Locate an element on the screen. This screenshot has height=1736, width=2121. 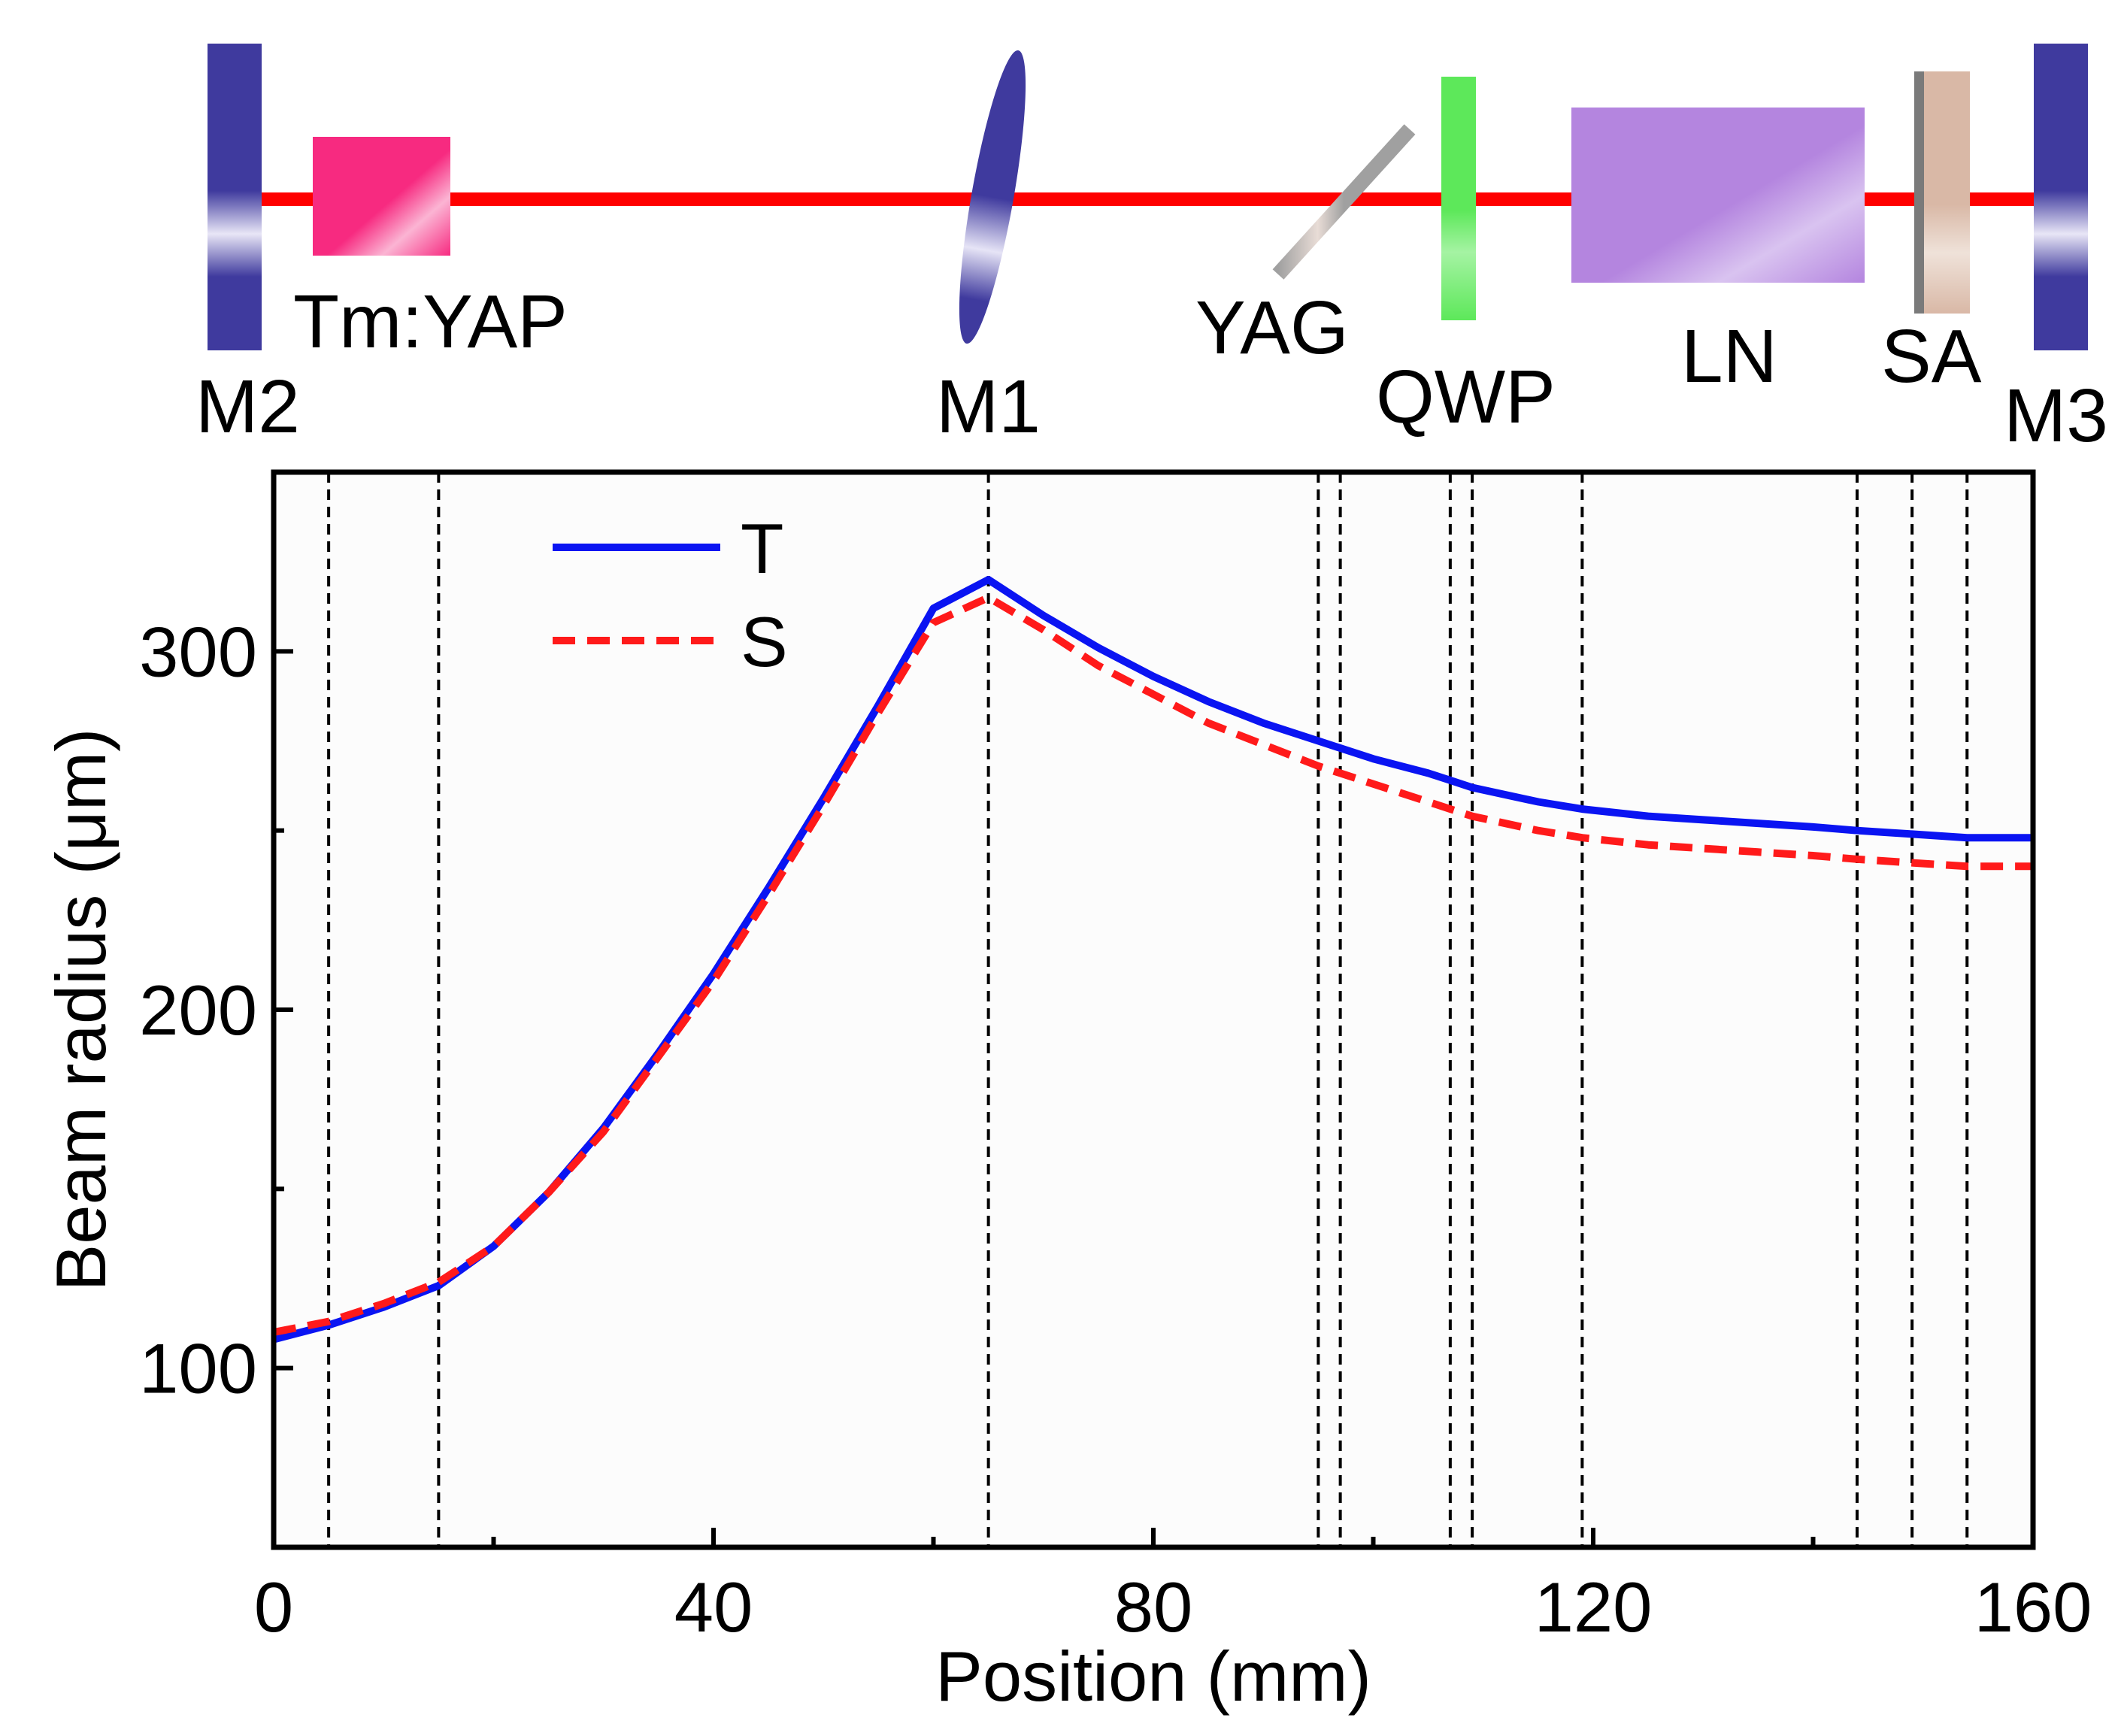
y-tick-label-100: 100 is located at coordinates (198, 1368).